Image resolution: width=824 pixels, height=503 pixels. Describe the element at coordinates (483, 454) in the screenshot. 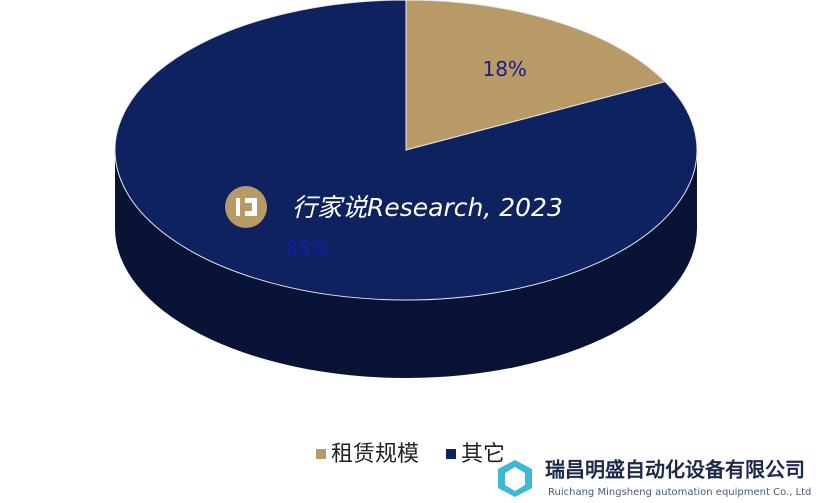

I see `legend-label: 其它` at that location.